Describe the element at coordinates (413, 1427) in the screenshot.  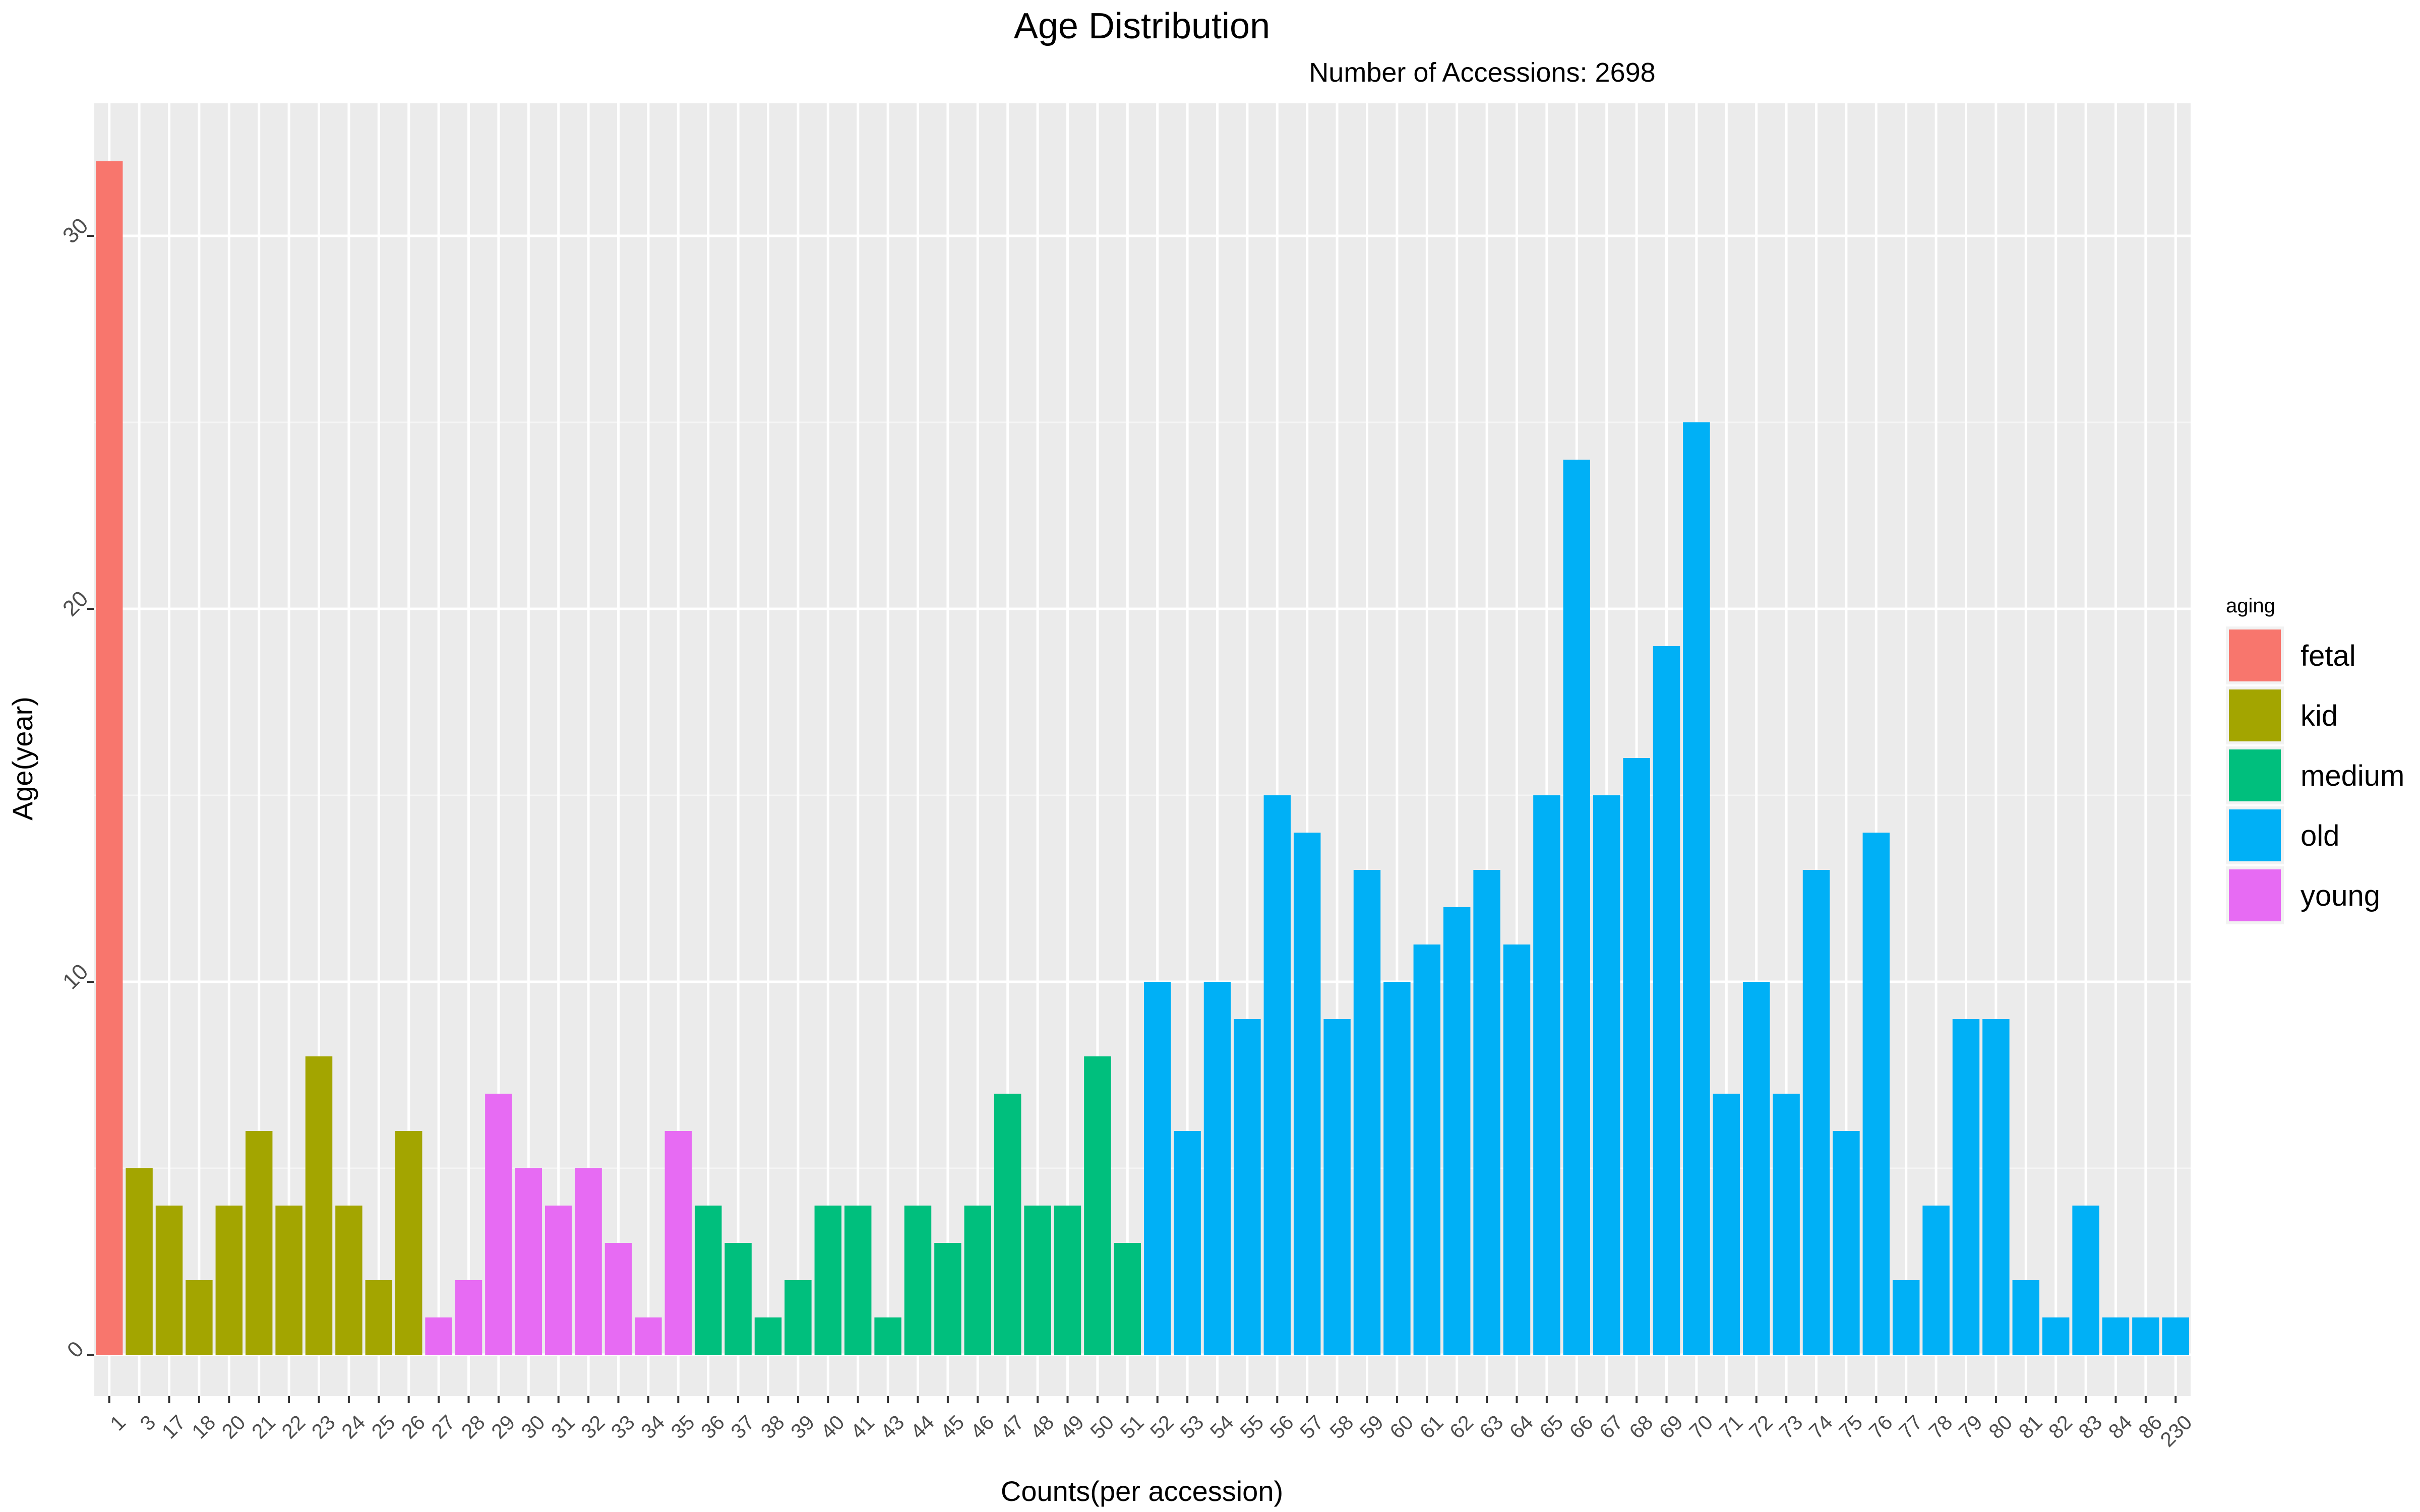
I see `x-tick-label-26: 26` at that location.